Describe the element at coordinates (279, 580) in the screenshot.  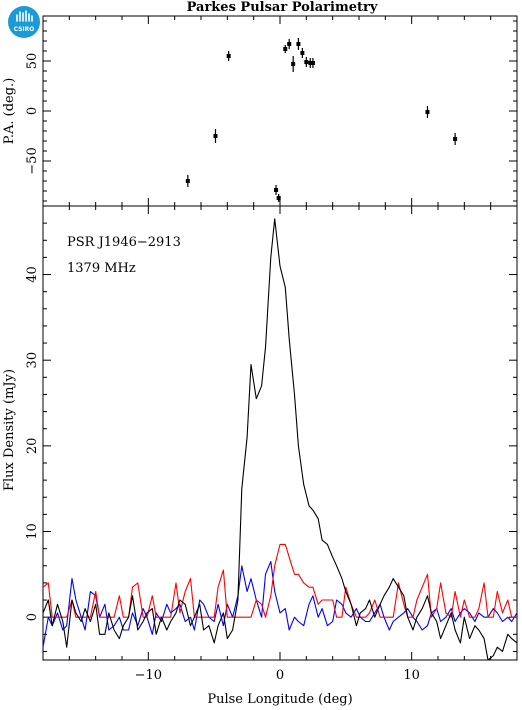
I see `linear-polarization-line` at that location.